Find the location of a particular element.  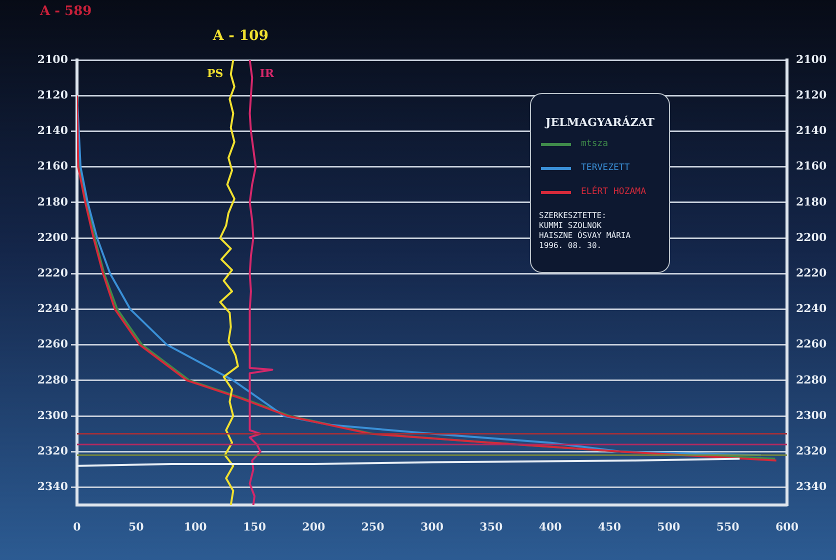

y2-tick-label: 2100 is located at coordinates (811, 59).